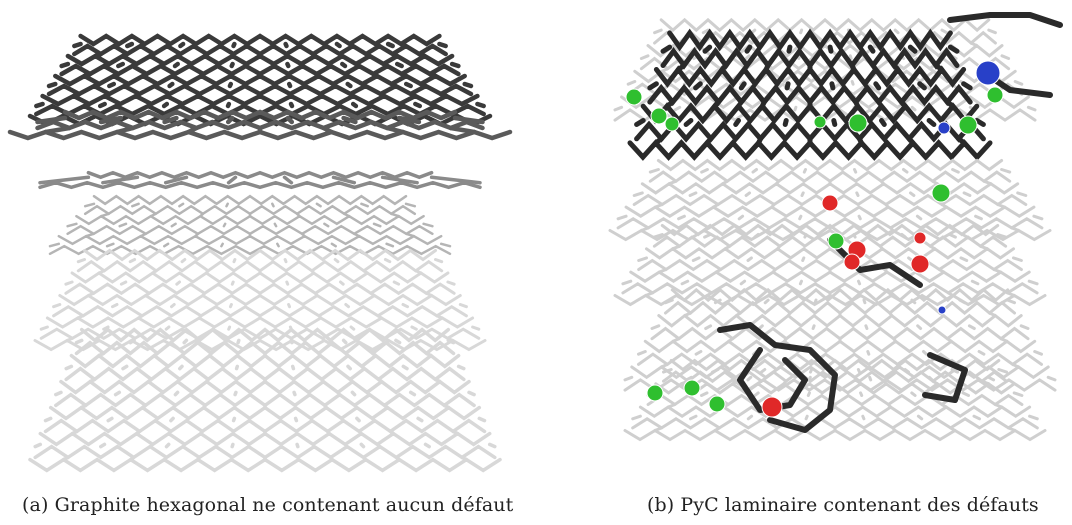 The height and width of the screenshot is (525, 1072). Describe the element at coordinates (843, 505) in the screenshot. I see `caption-b: (b) PyC laminaire contenant des défauts` at that location.